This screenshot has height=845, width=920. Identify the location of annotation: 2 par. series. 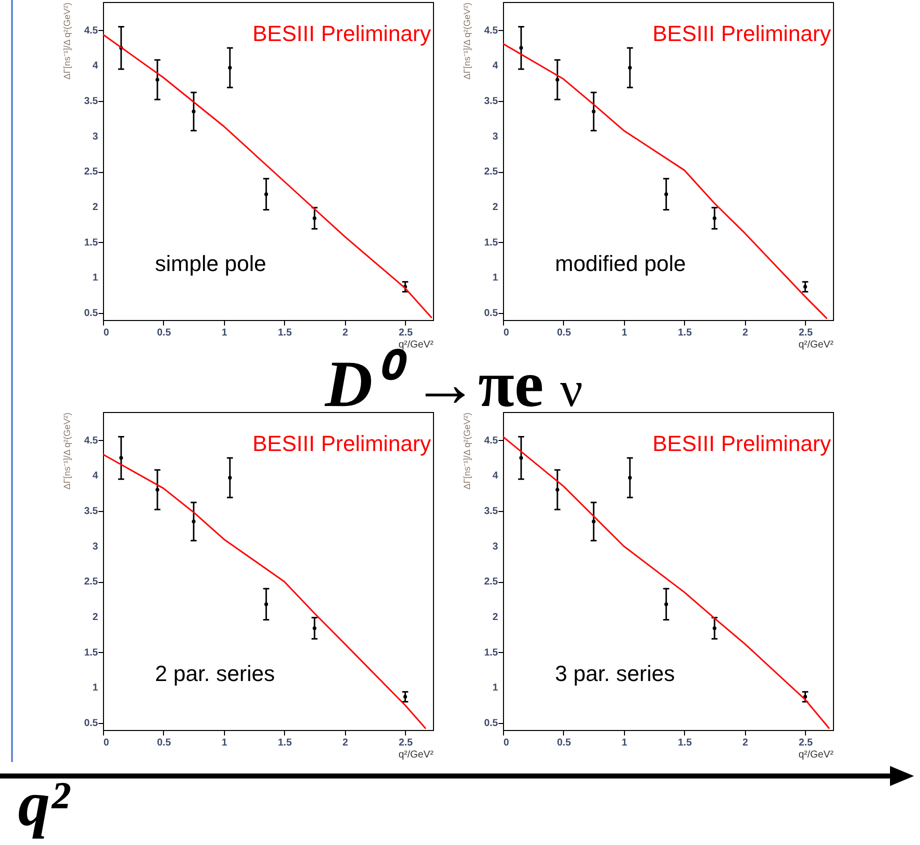
(215, 673).